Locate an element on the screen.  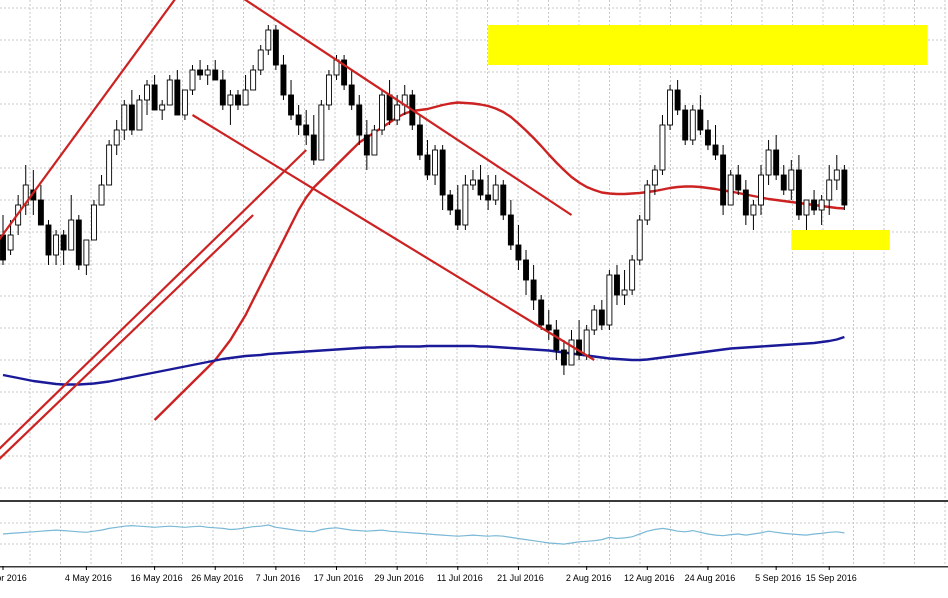
panel-separator is located at coordinates (474, 501).